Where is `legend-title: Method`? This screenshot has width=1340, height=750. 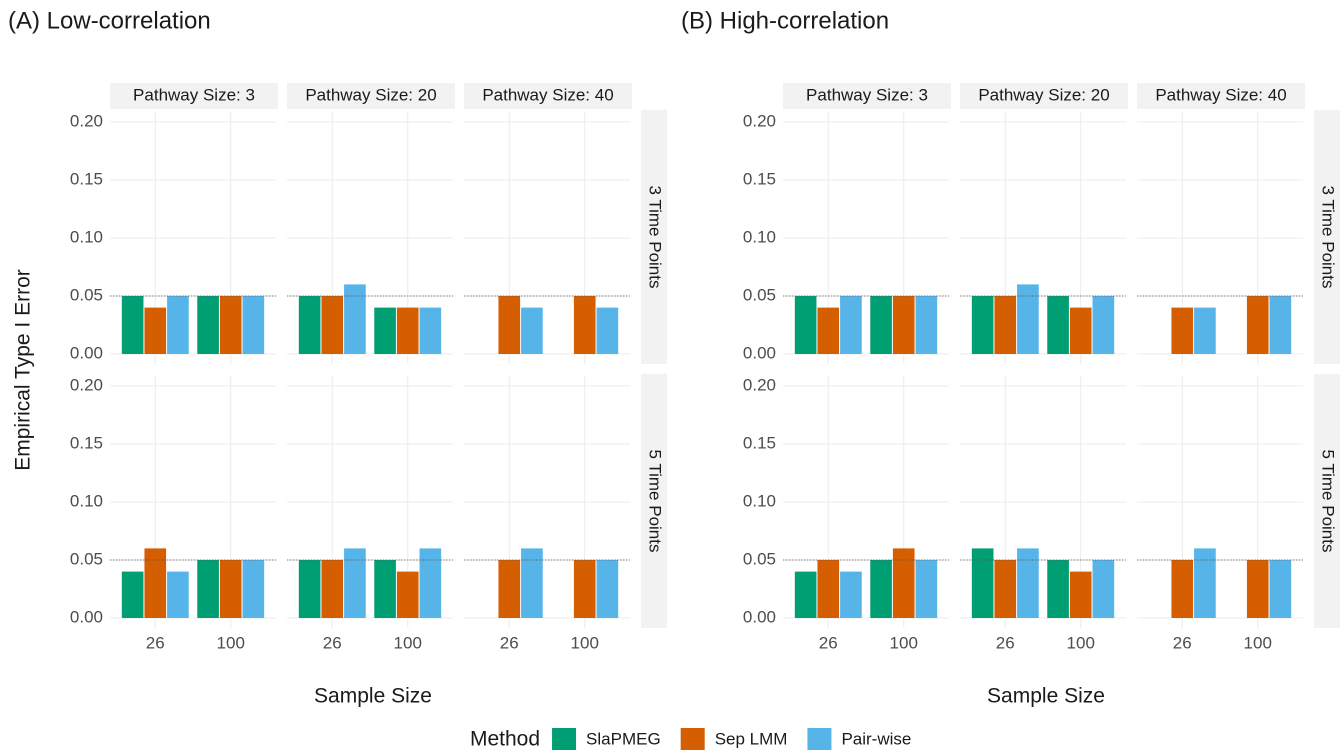
legend-title: Method is located at coordinates (505, 739).